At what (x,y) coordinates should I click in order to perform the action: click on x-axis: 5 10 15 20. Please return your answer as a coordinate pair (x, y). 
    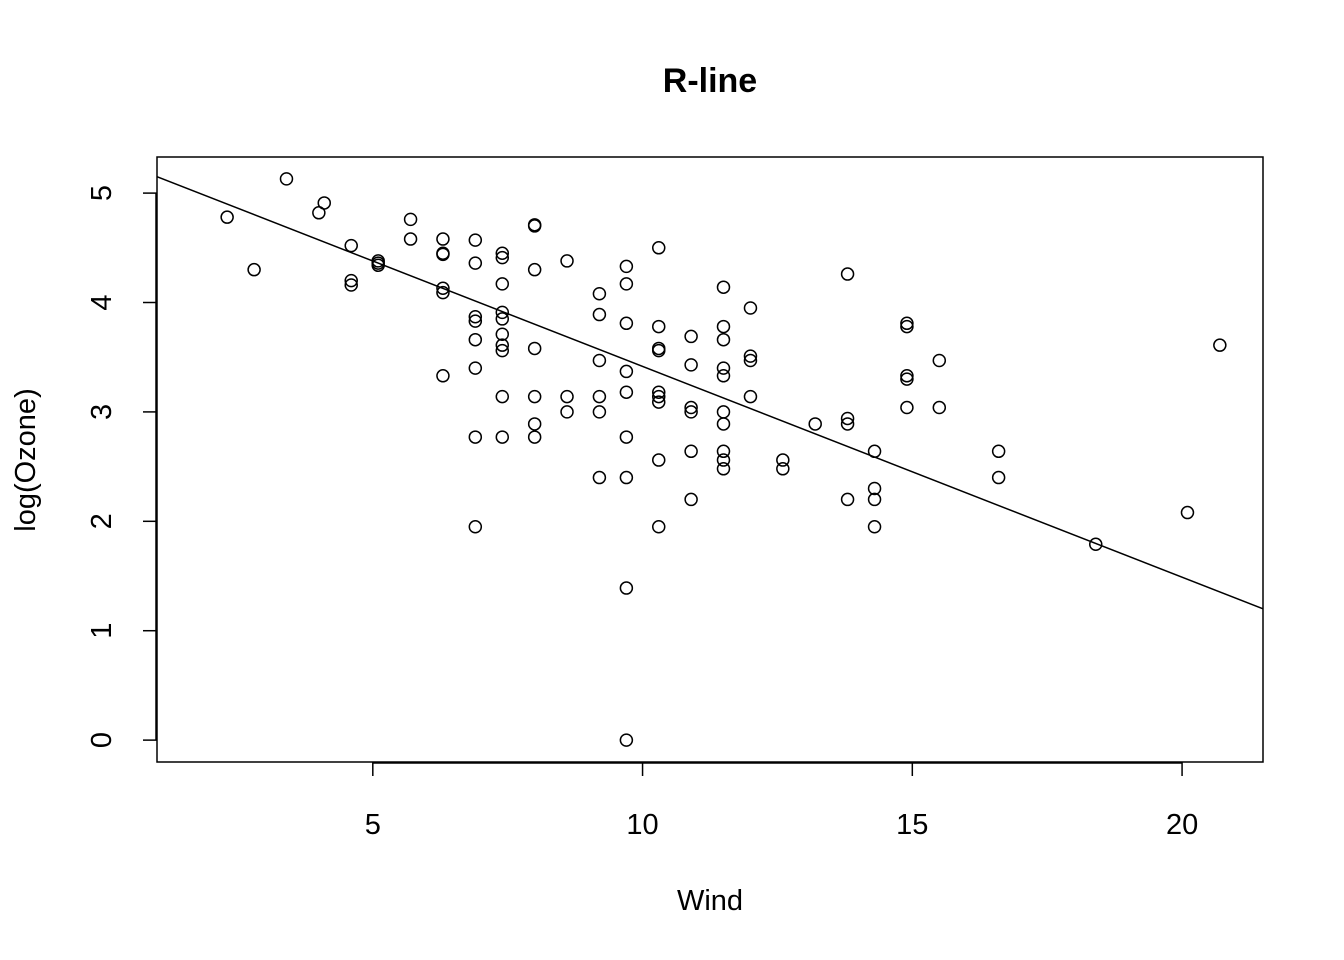
    Looking at the image, I should click on (781, 801).